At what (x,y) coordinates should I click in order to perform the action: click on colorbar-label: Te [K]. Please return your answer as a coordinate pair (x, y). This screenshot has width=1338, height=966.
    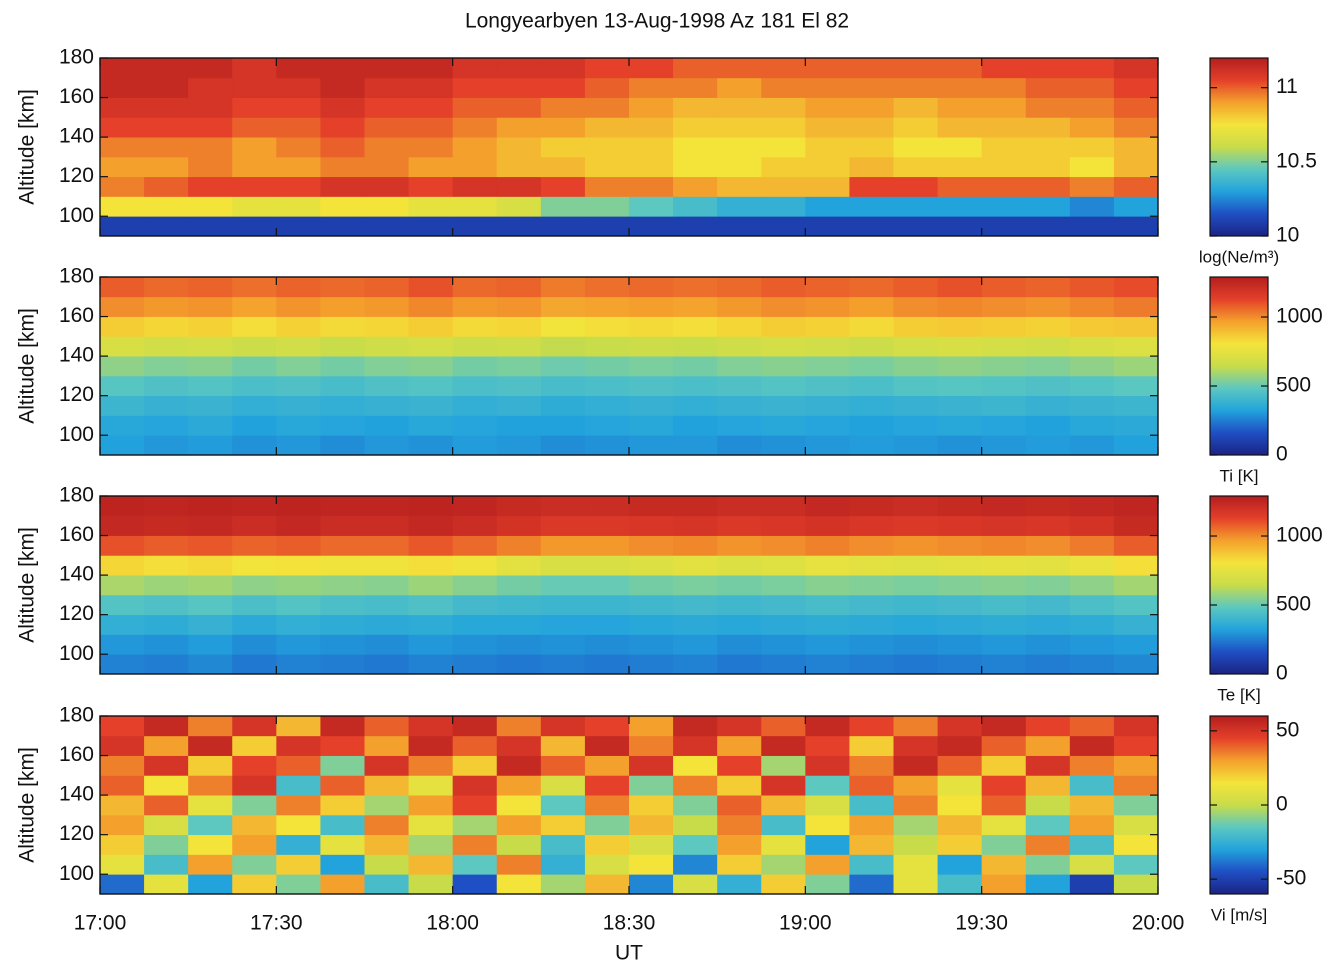
    Looking at the image, I should click on (1238, 694).